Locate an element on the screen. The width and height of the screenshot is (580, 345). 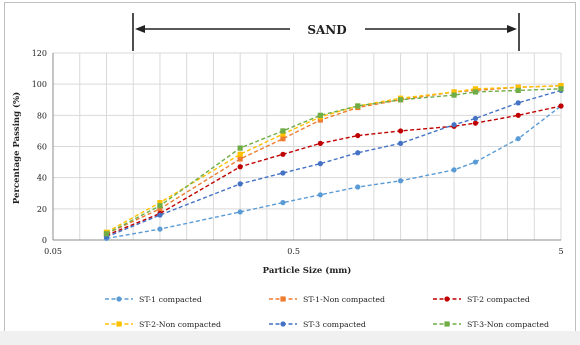
legend-item: ST-2 compacted is located at coordinates (481, 299).